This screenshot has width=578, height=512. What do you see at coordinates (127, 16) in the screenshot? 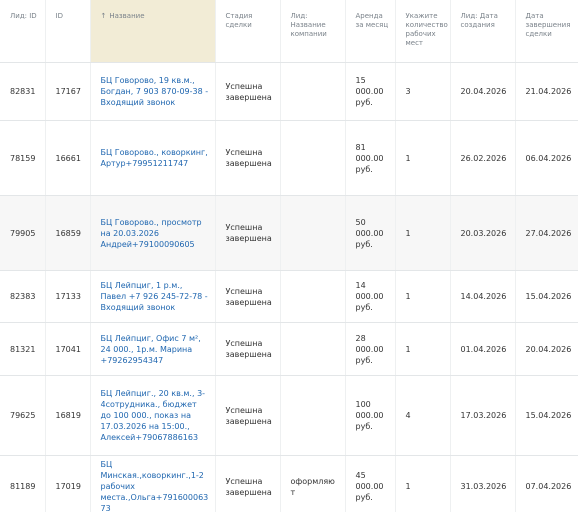
I see `header-label: Название` at bounding box center [127, 16].